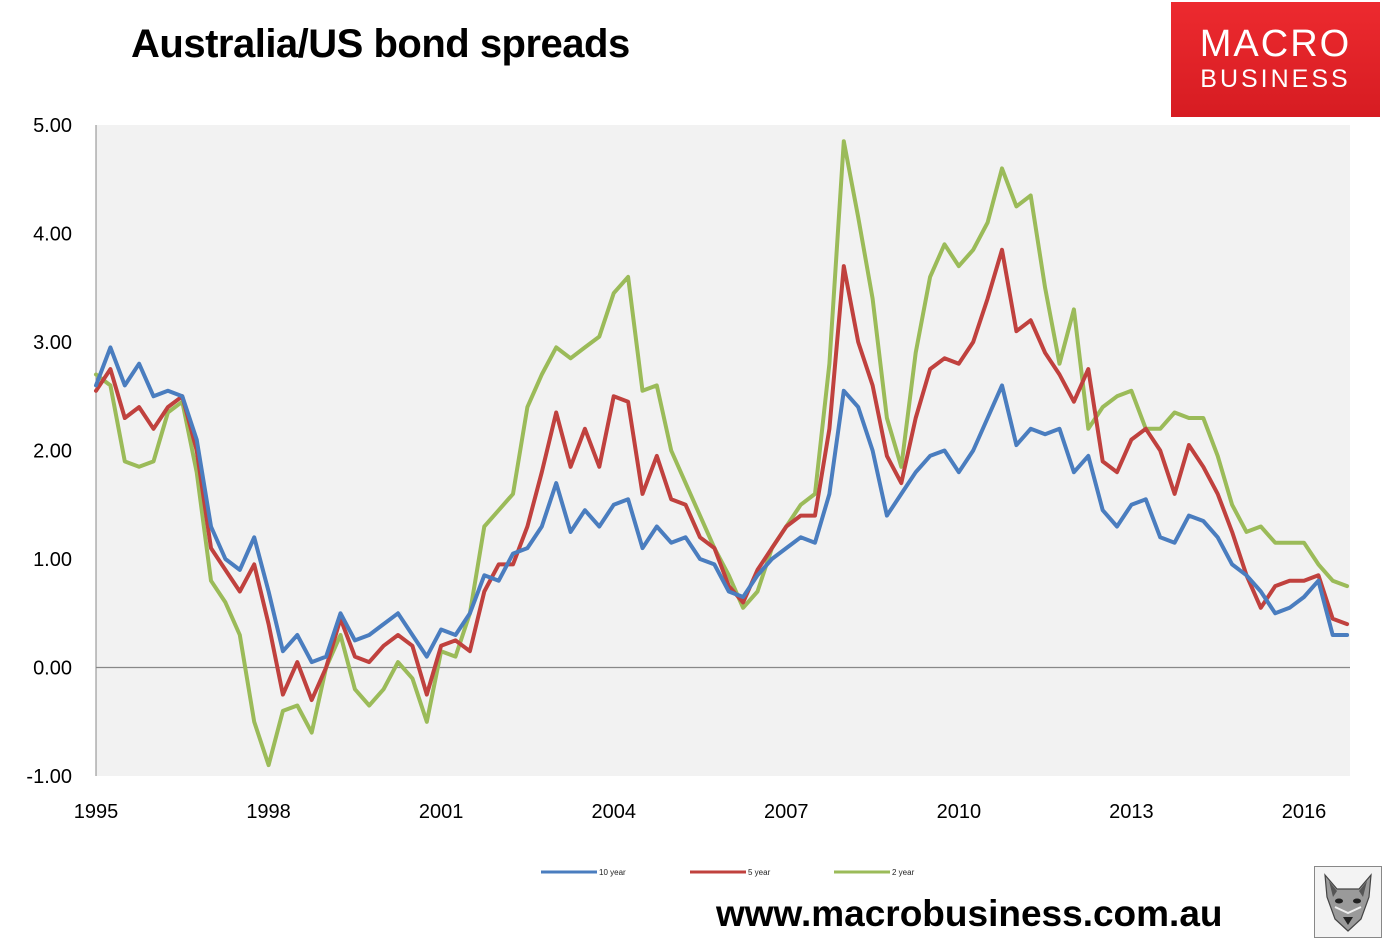 Image resolution: width=1382 pixels, height=942 pixels. Describe the element at coordinates (52, 452) in the screenshot. I see `y-tick-label: 2.00` at that location.